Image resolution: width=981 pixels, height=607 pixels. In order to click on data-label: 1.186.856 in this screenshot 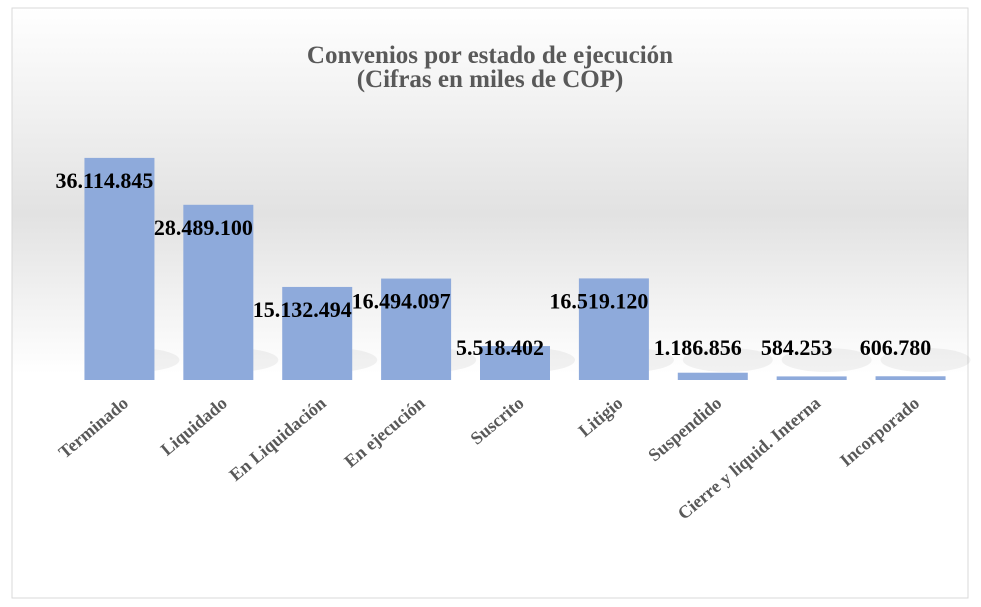, I will do `click(698, 347)`.